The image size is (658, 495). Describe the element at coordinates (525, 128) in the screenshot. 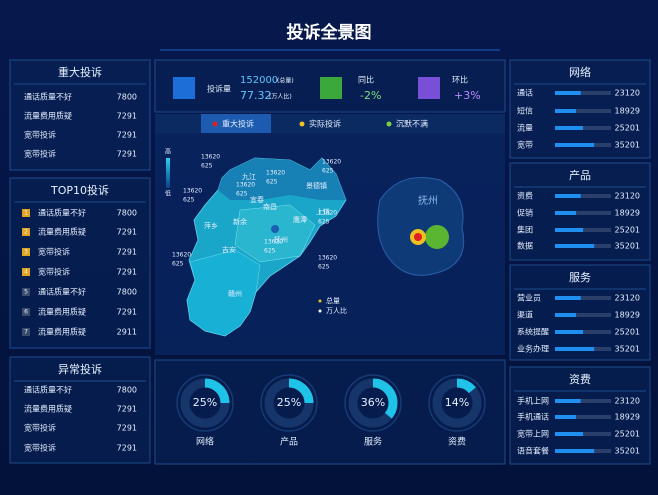

I see `row-name: 流量` at that location.